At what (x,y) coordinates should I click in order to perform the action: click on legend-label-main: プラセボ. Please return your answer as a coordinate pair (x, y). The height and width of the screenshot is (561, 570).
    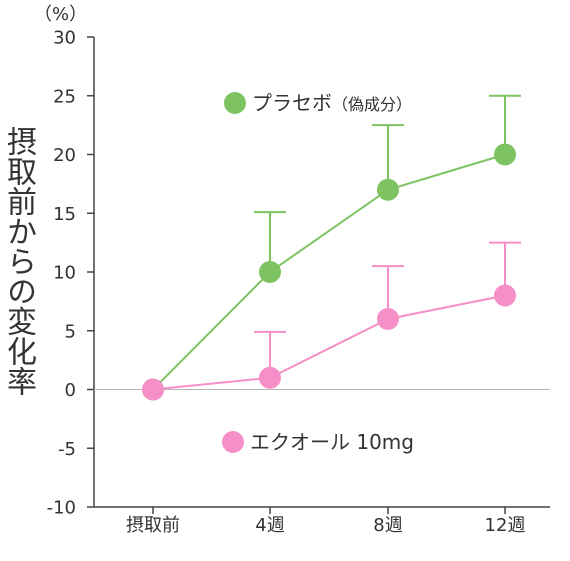
    Looking at the image, I should click on (292, 103).